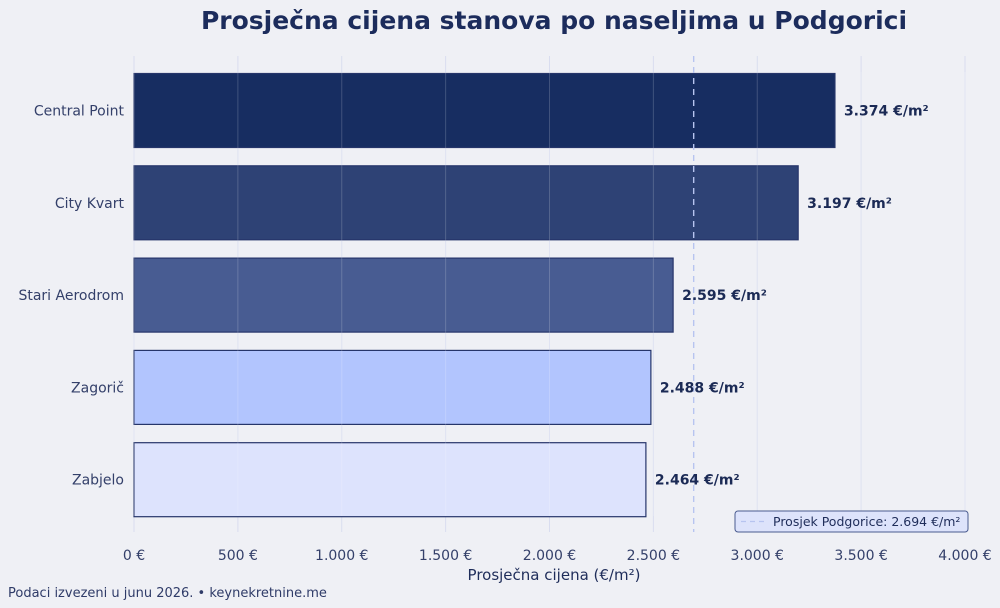  Describe the element at coordinates (90, 204) in the screenshot. I see `category-label: City Kvart` at that location.